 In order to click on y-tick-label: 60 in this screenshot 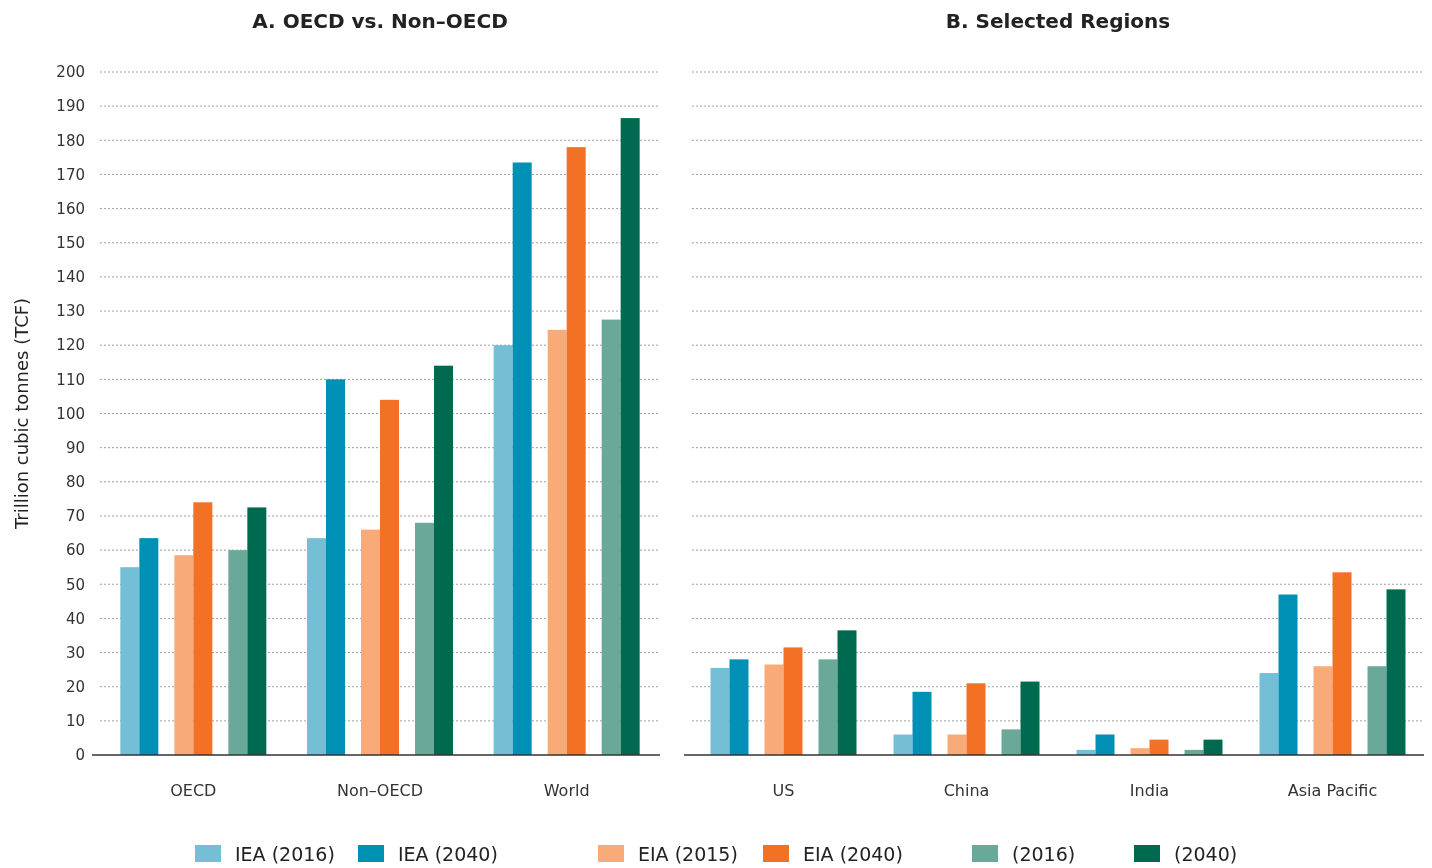, I will do `click(75, 550)`.